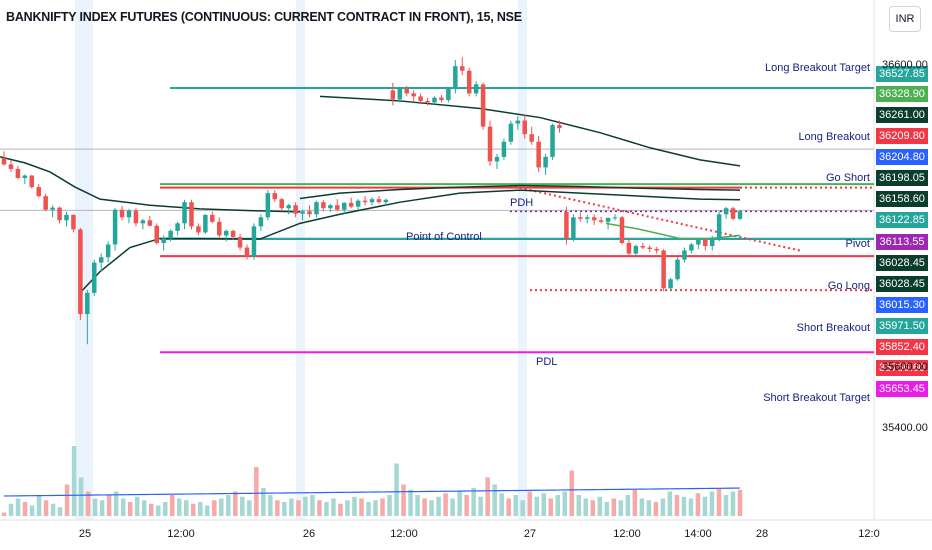 The image size is (932, 550). I want to click on level-label: Go Long, so click(848, 286).